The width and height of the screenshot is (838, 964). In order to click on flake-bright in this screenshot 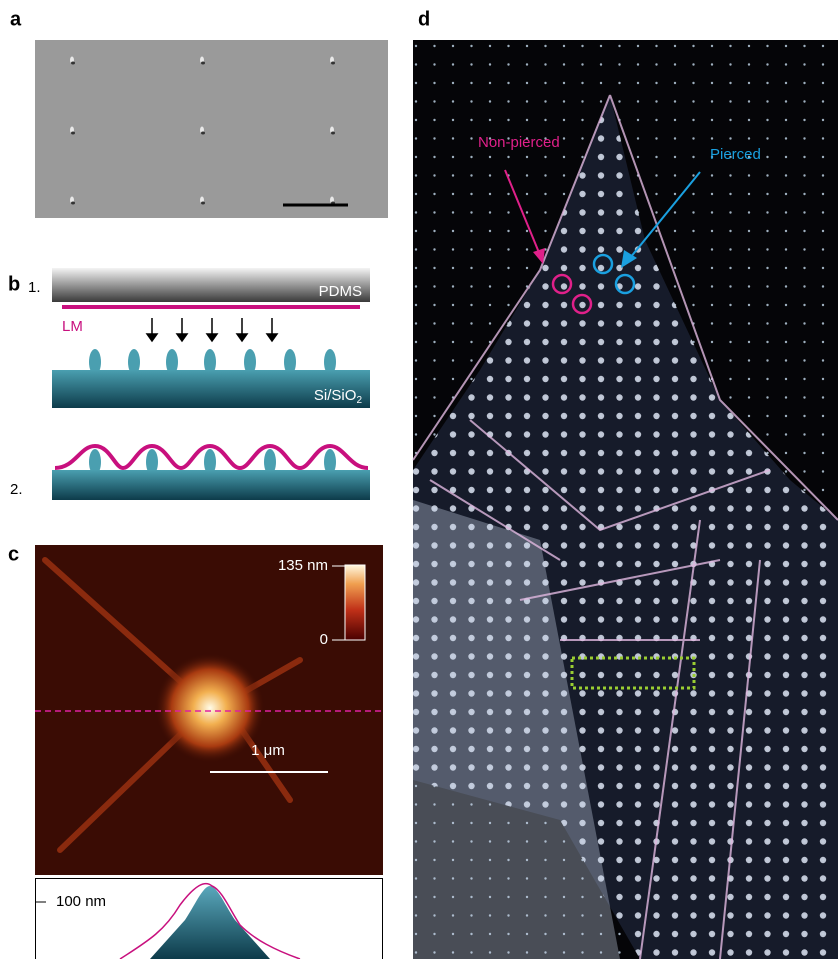, I will do `click(516, 729)`.